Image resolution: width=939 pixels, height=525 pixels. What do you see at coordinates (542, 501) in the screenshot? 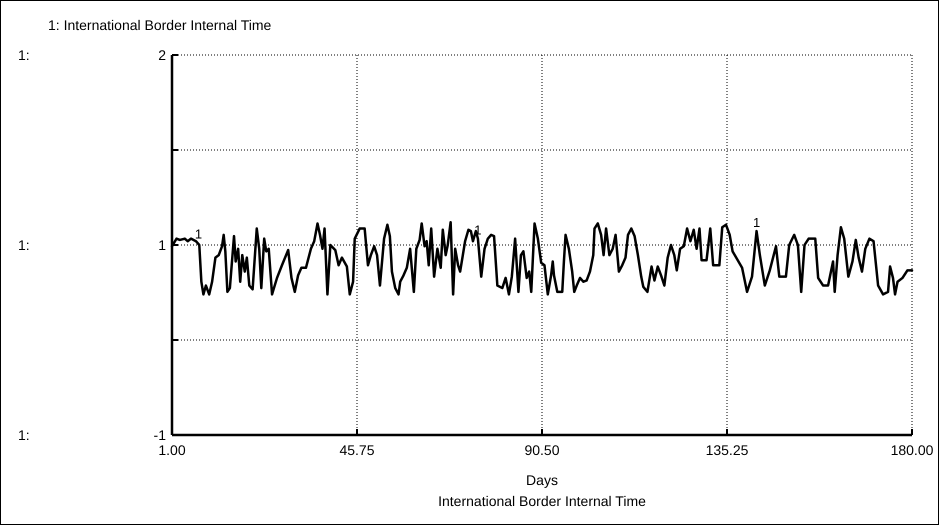
I see `text: International Border Internal Time` at bounding box center [542, 501].